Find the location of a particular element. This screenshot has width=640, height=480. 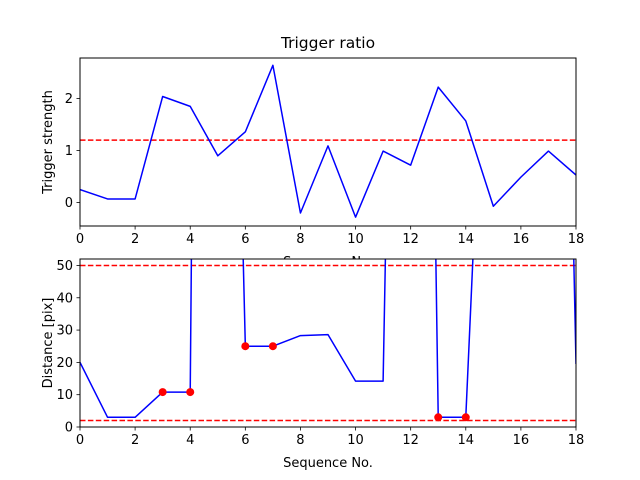

y-tick-label: 50 is located at coordinates (64, 266).